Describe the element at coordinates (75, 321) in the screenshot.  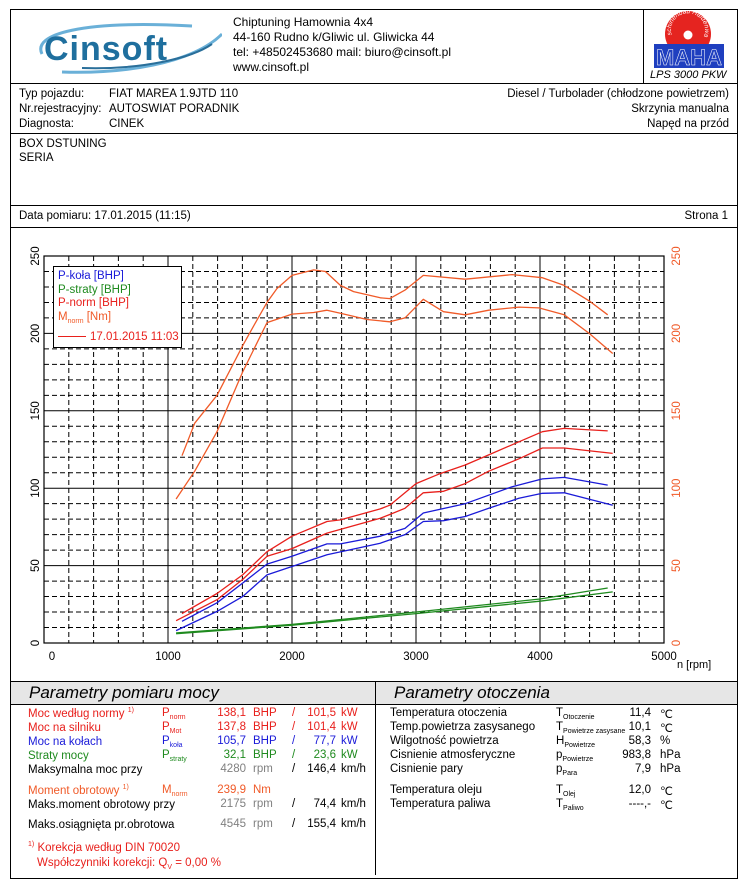
I see `legend-m-norm-sub: norm` at that location.